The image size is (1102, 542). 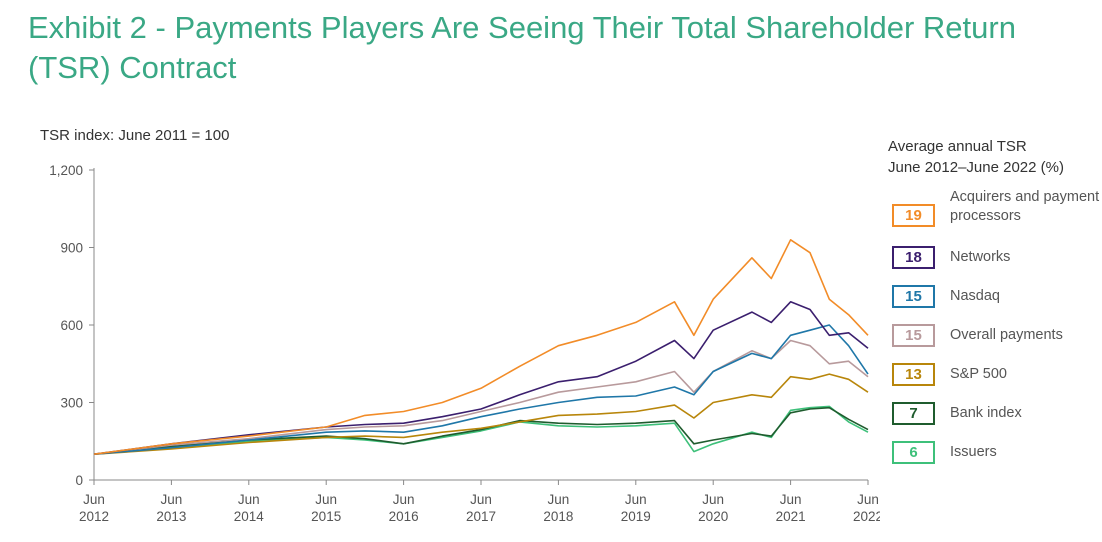 I want to click on legend-tsr-value: 19, so click(x=913, y=215).